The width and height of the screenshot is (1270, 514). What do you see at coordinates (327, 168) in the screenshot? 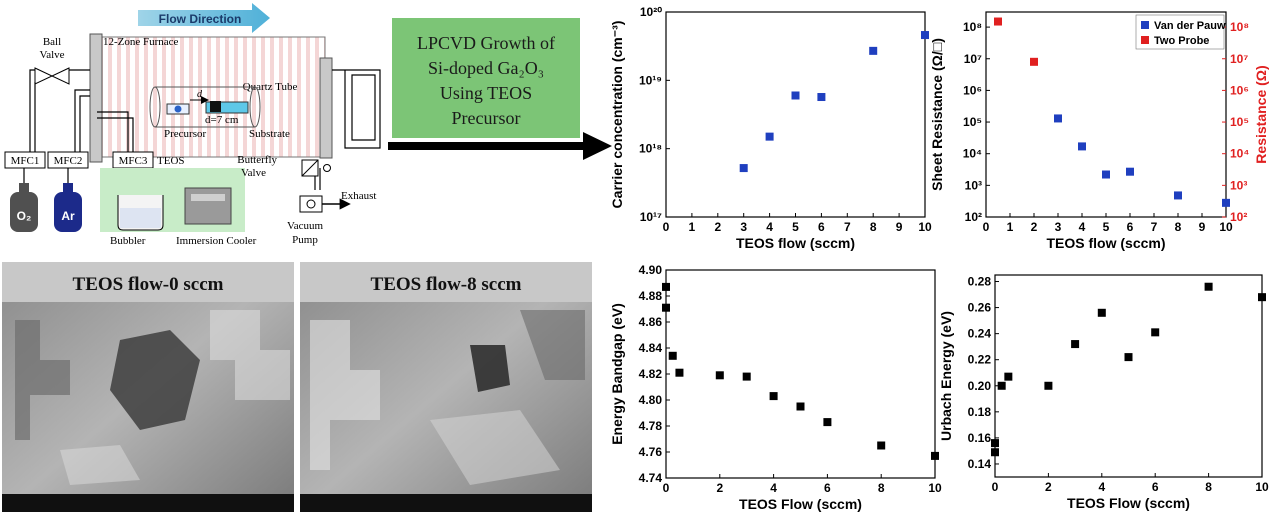
I see `butterfly-valve-handle` at bounding box center [327, 168].